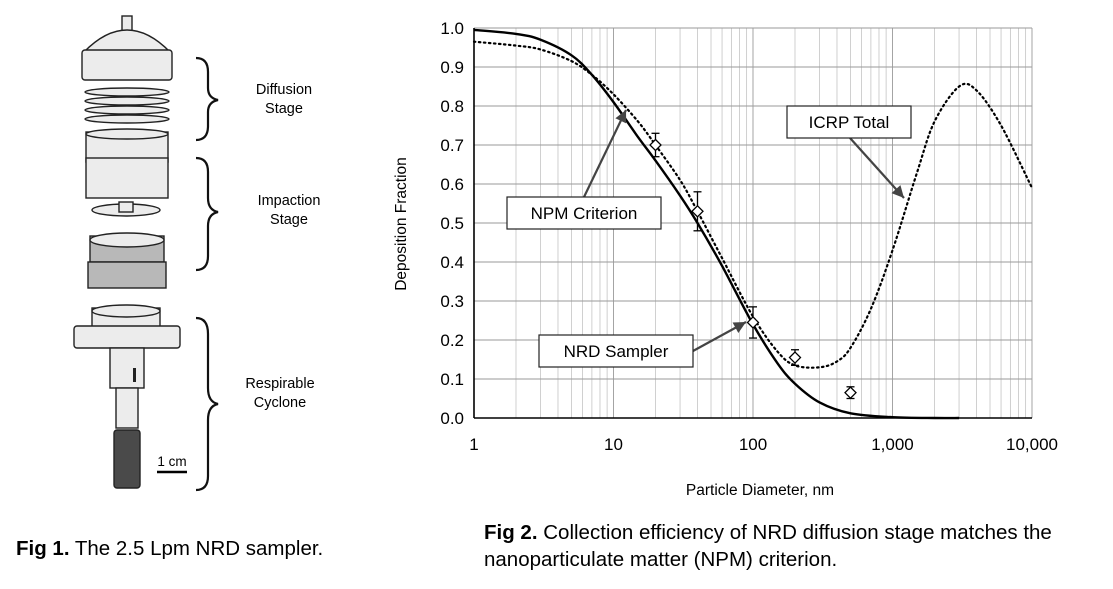 This screenshot has width=1113, height=589. Describe the element at coordinates (1032, 444) in the screenshot. I see `x-tick-label: 10,000` at that location.